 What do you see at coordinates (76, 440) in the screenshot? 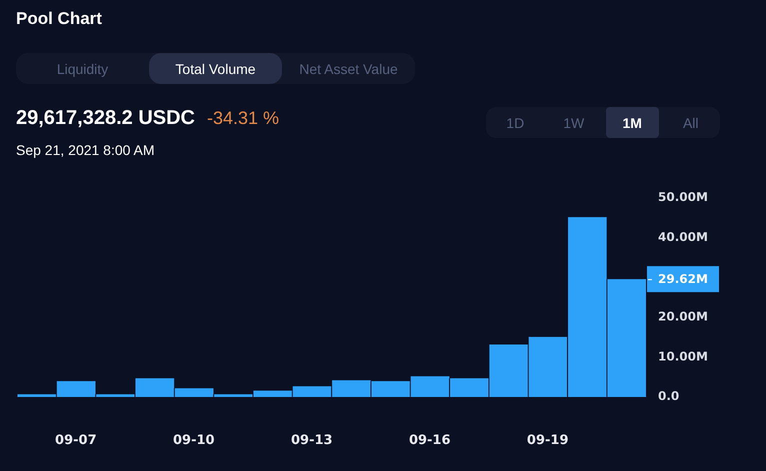
I see `x-tick-label: 09-07` at bounding box center [76, 440].